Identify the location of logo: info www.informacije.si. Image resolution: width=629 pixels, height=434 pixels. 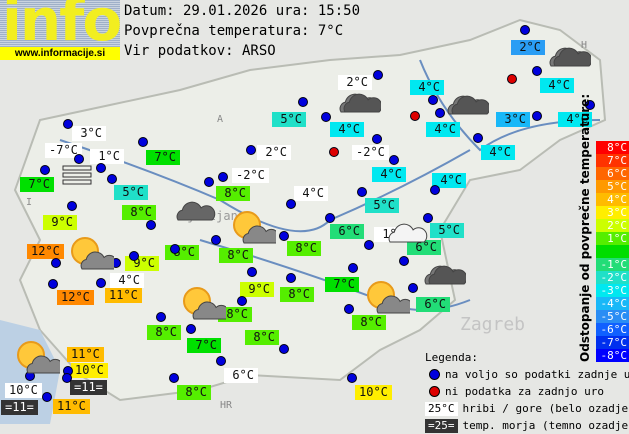
(60, 30).